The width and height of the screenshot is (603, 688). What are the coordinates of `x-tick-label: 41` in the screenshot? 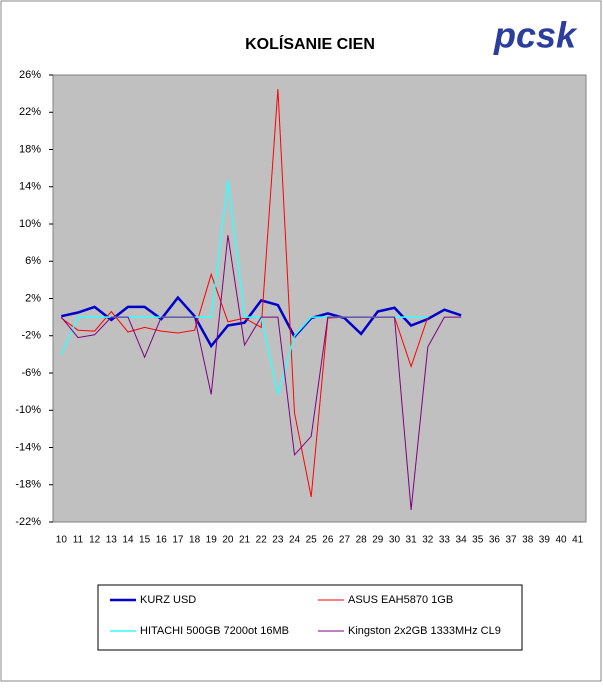 It's located at (578, 540).